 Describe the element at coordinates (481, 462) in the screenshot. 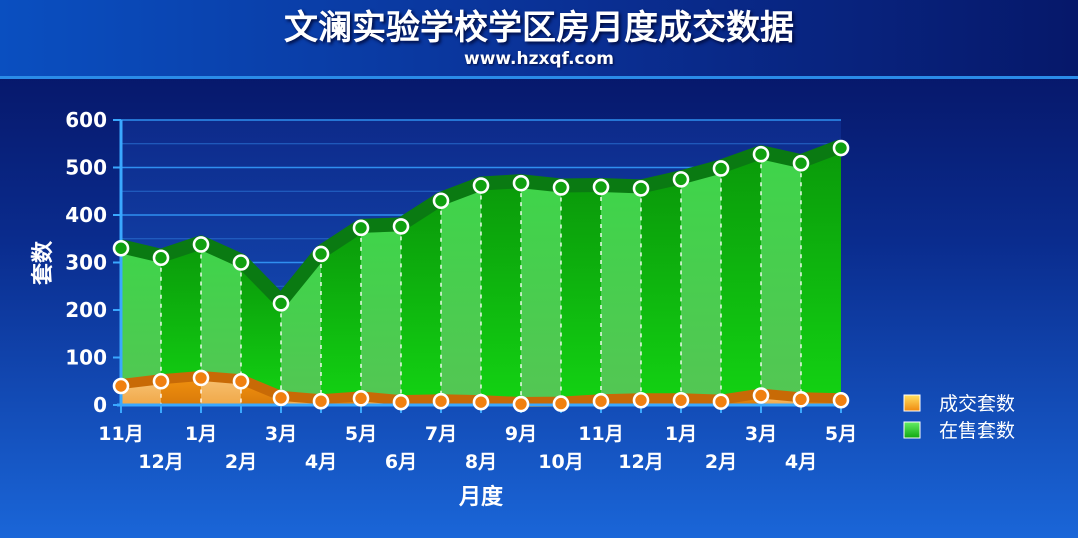

I see `x-tick-label: 8月` at that location.